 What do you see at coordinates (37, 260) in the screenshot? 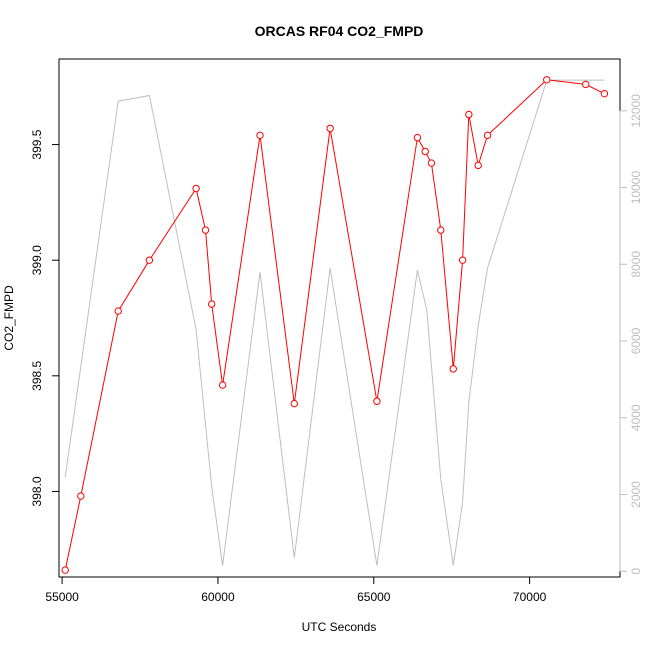
I see `y-tick-label: 399.0` at bounding box center [37, 260].